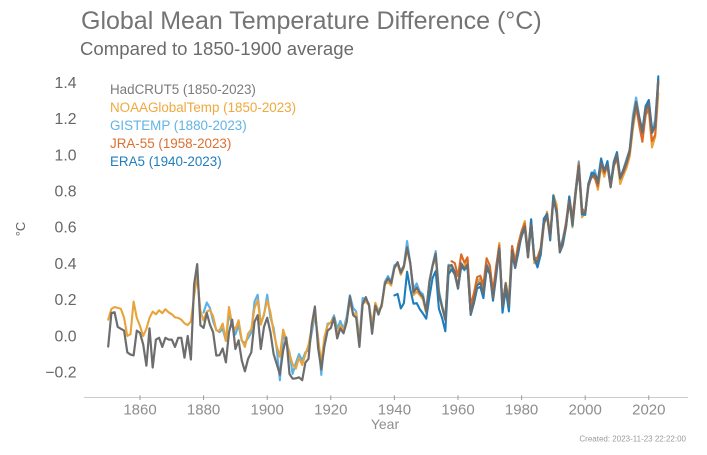  I want to click on svg-text: Created: 2023-11-23 22:22:00, so click(632, 439).